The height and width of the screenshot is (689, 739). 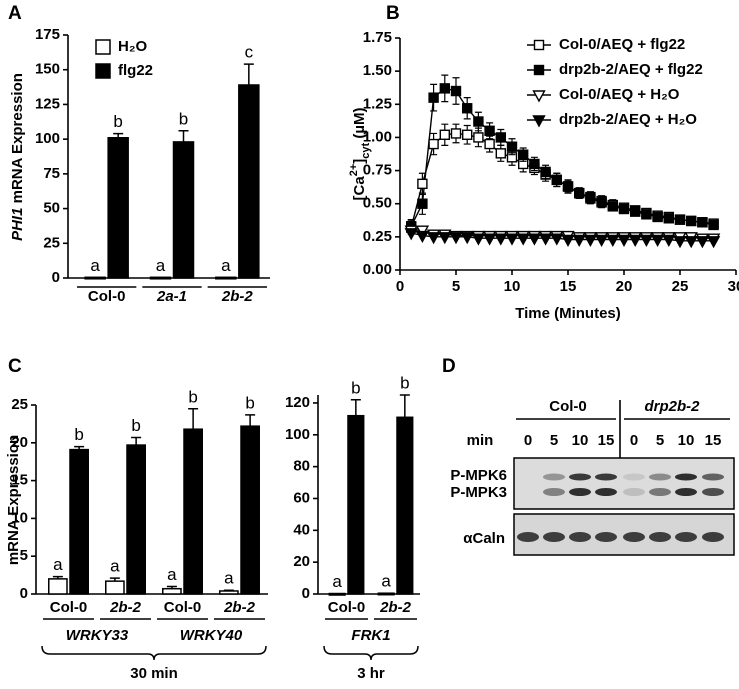 What do you see at coordinates (211, 635) in the screenshot?
I see `group-label: WRKY40` at bounding box center [211, 635].